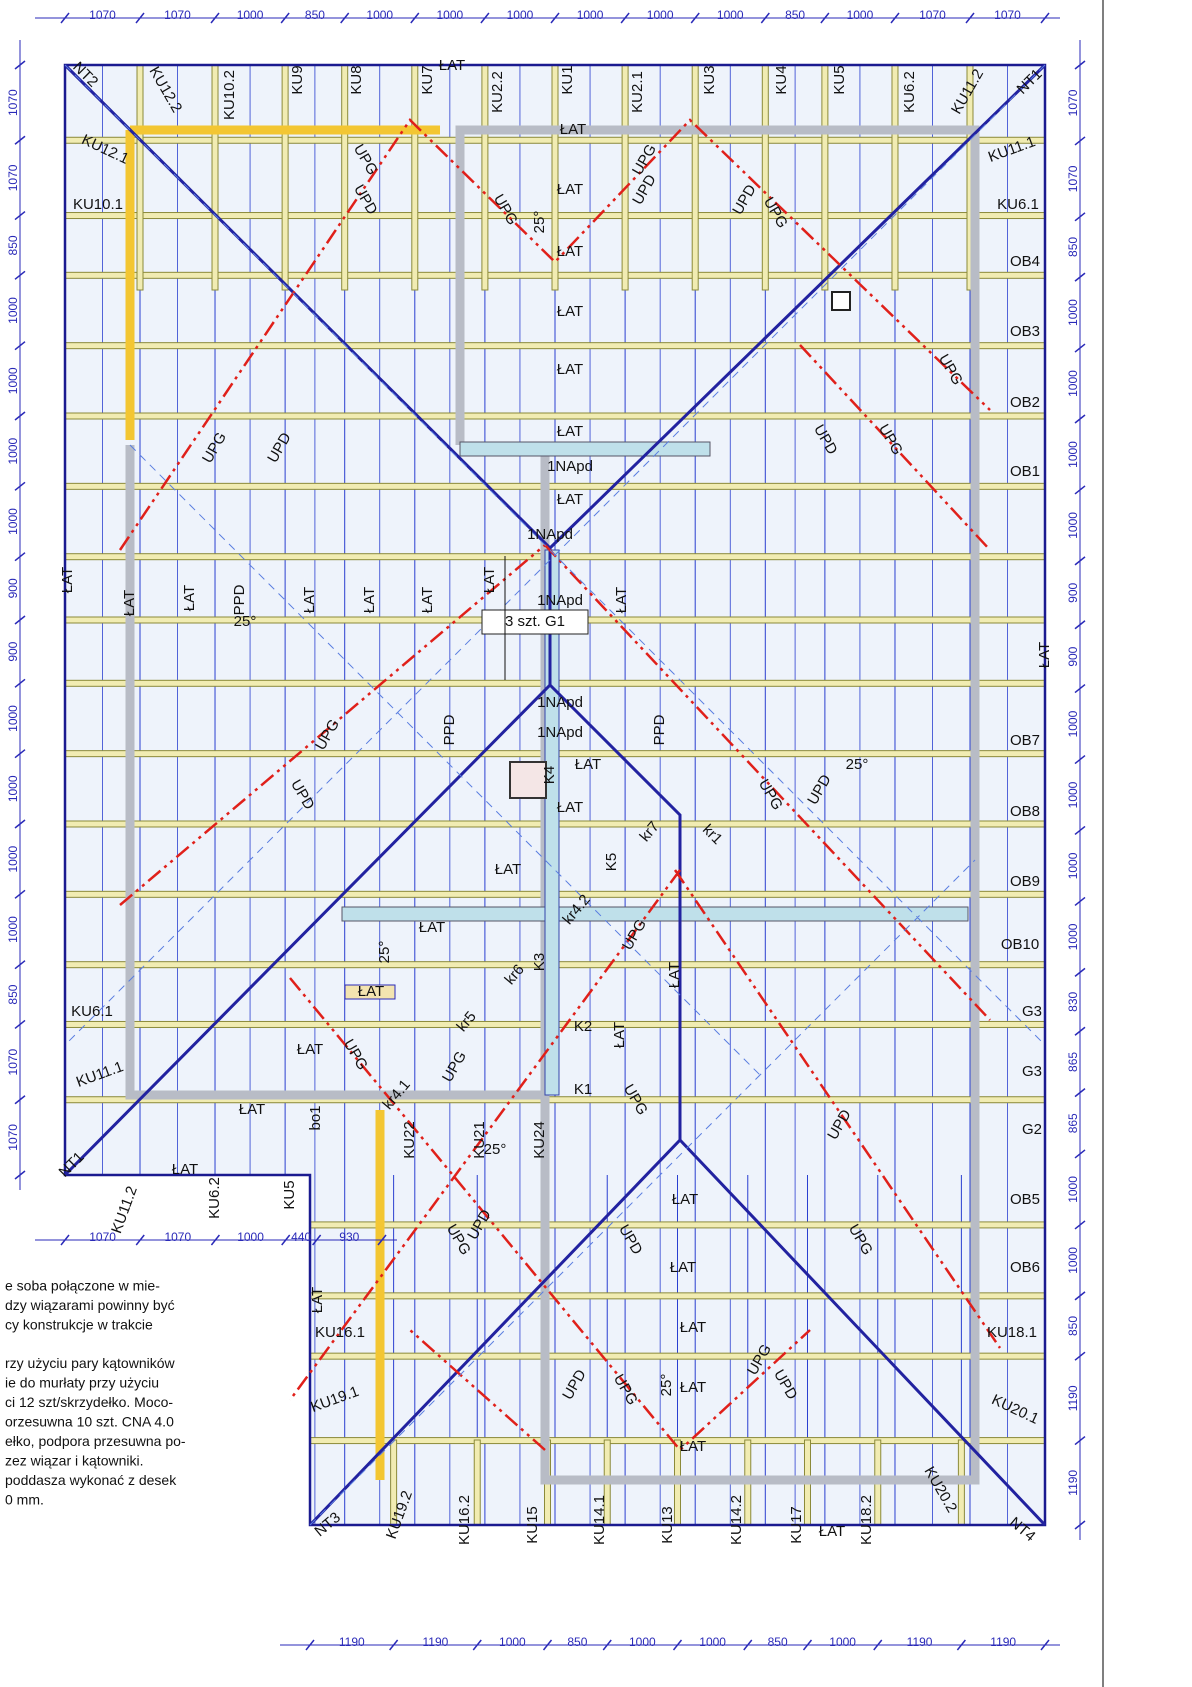  I want to click on member-label: OB3, so click(1025, 331).